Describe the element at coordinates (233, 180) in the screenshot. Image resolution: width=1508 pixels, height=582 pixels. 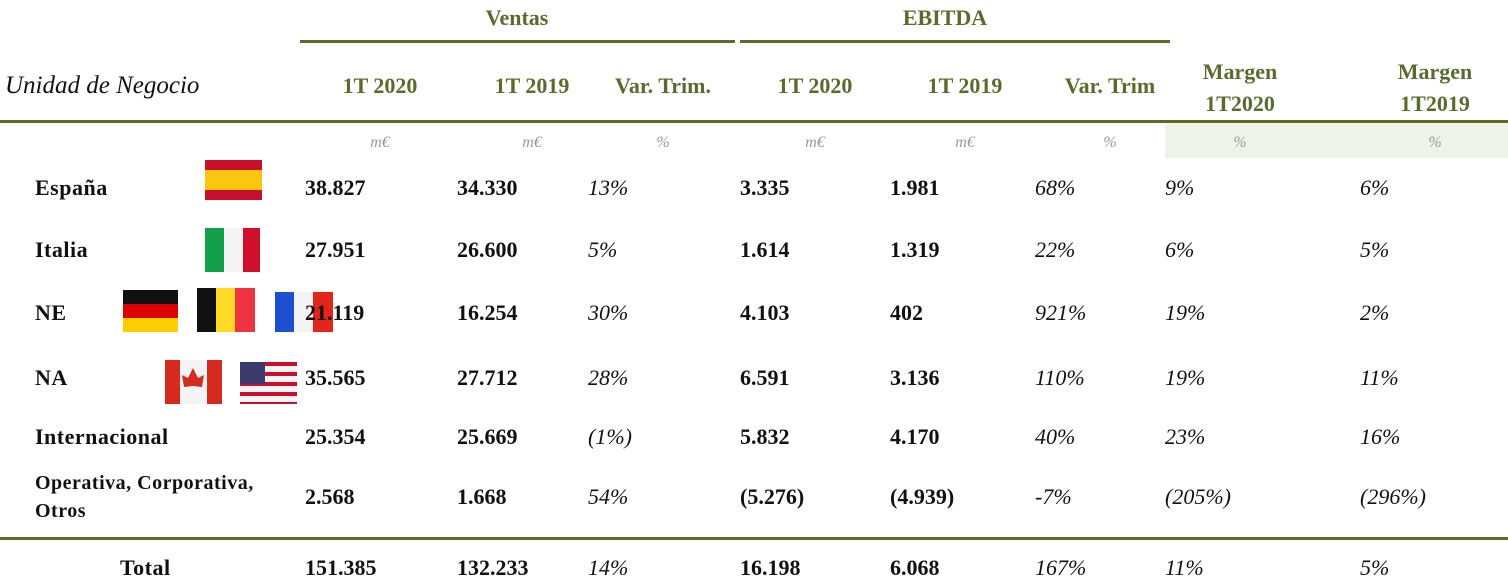
I see `flag-spain` at that location.